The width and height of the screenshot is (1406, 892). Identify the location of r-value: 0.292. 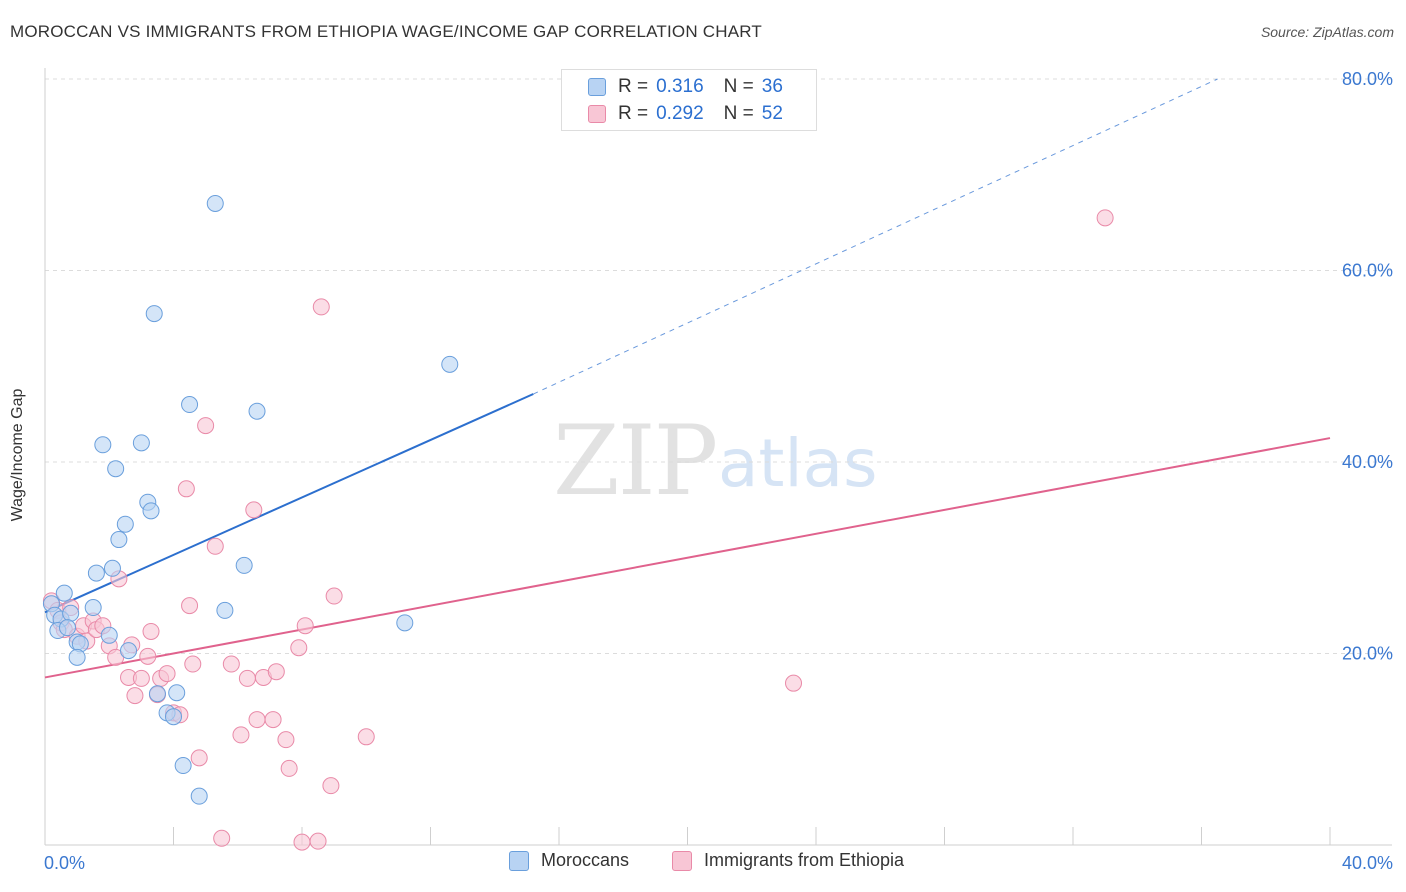
(680, 113).